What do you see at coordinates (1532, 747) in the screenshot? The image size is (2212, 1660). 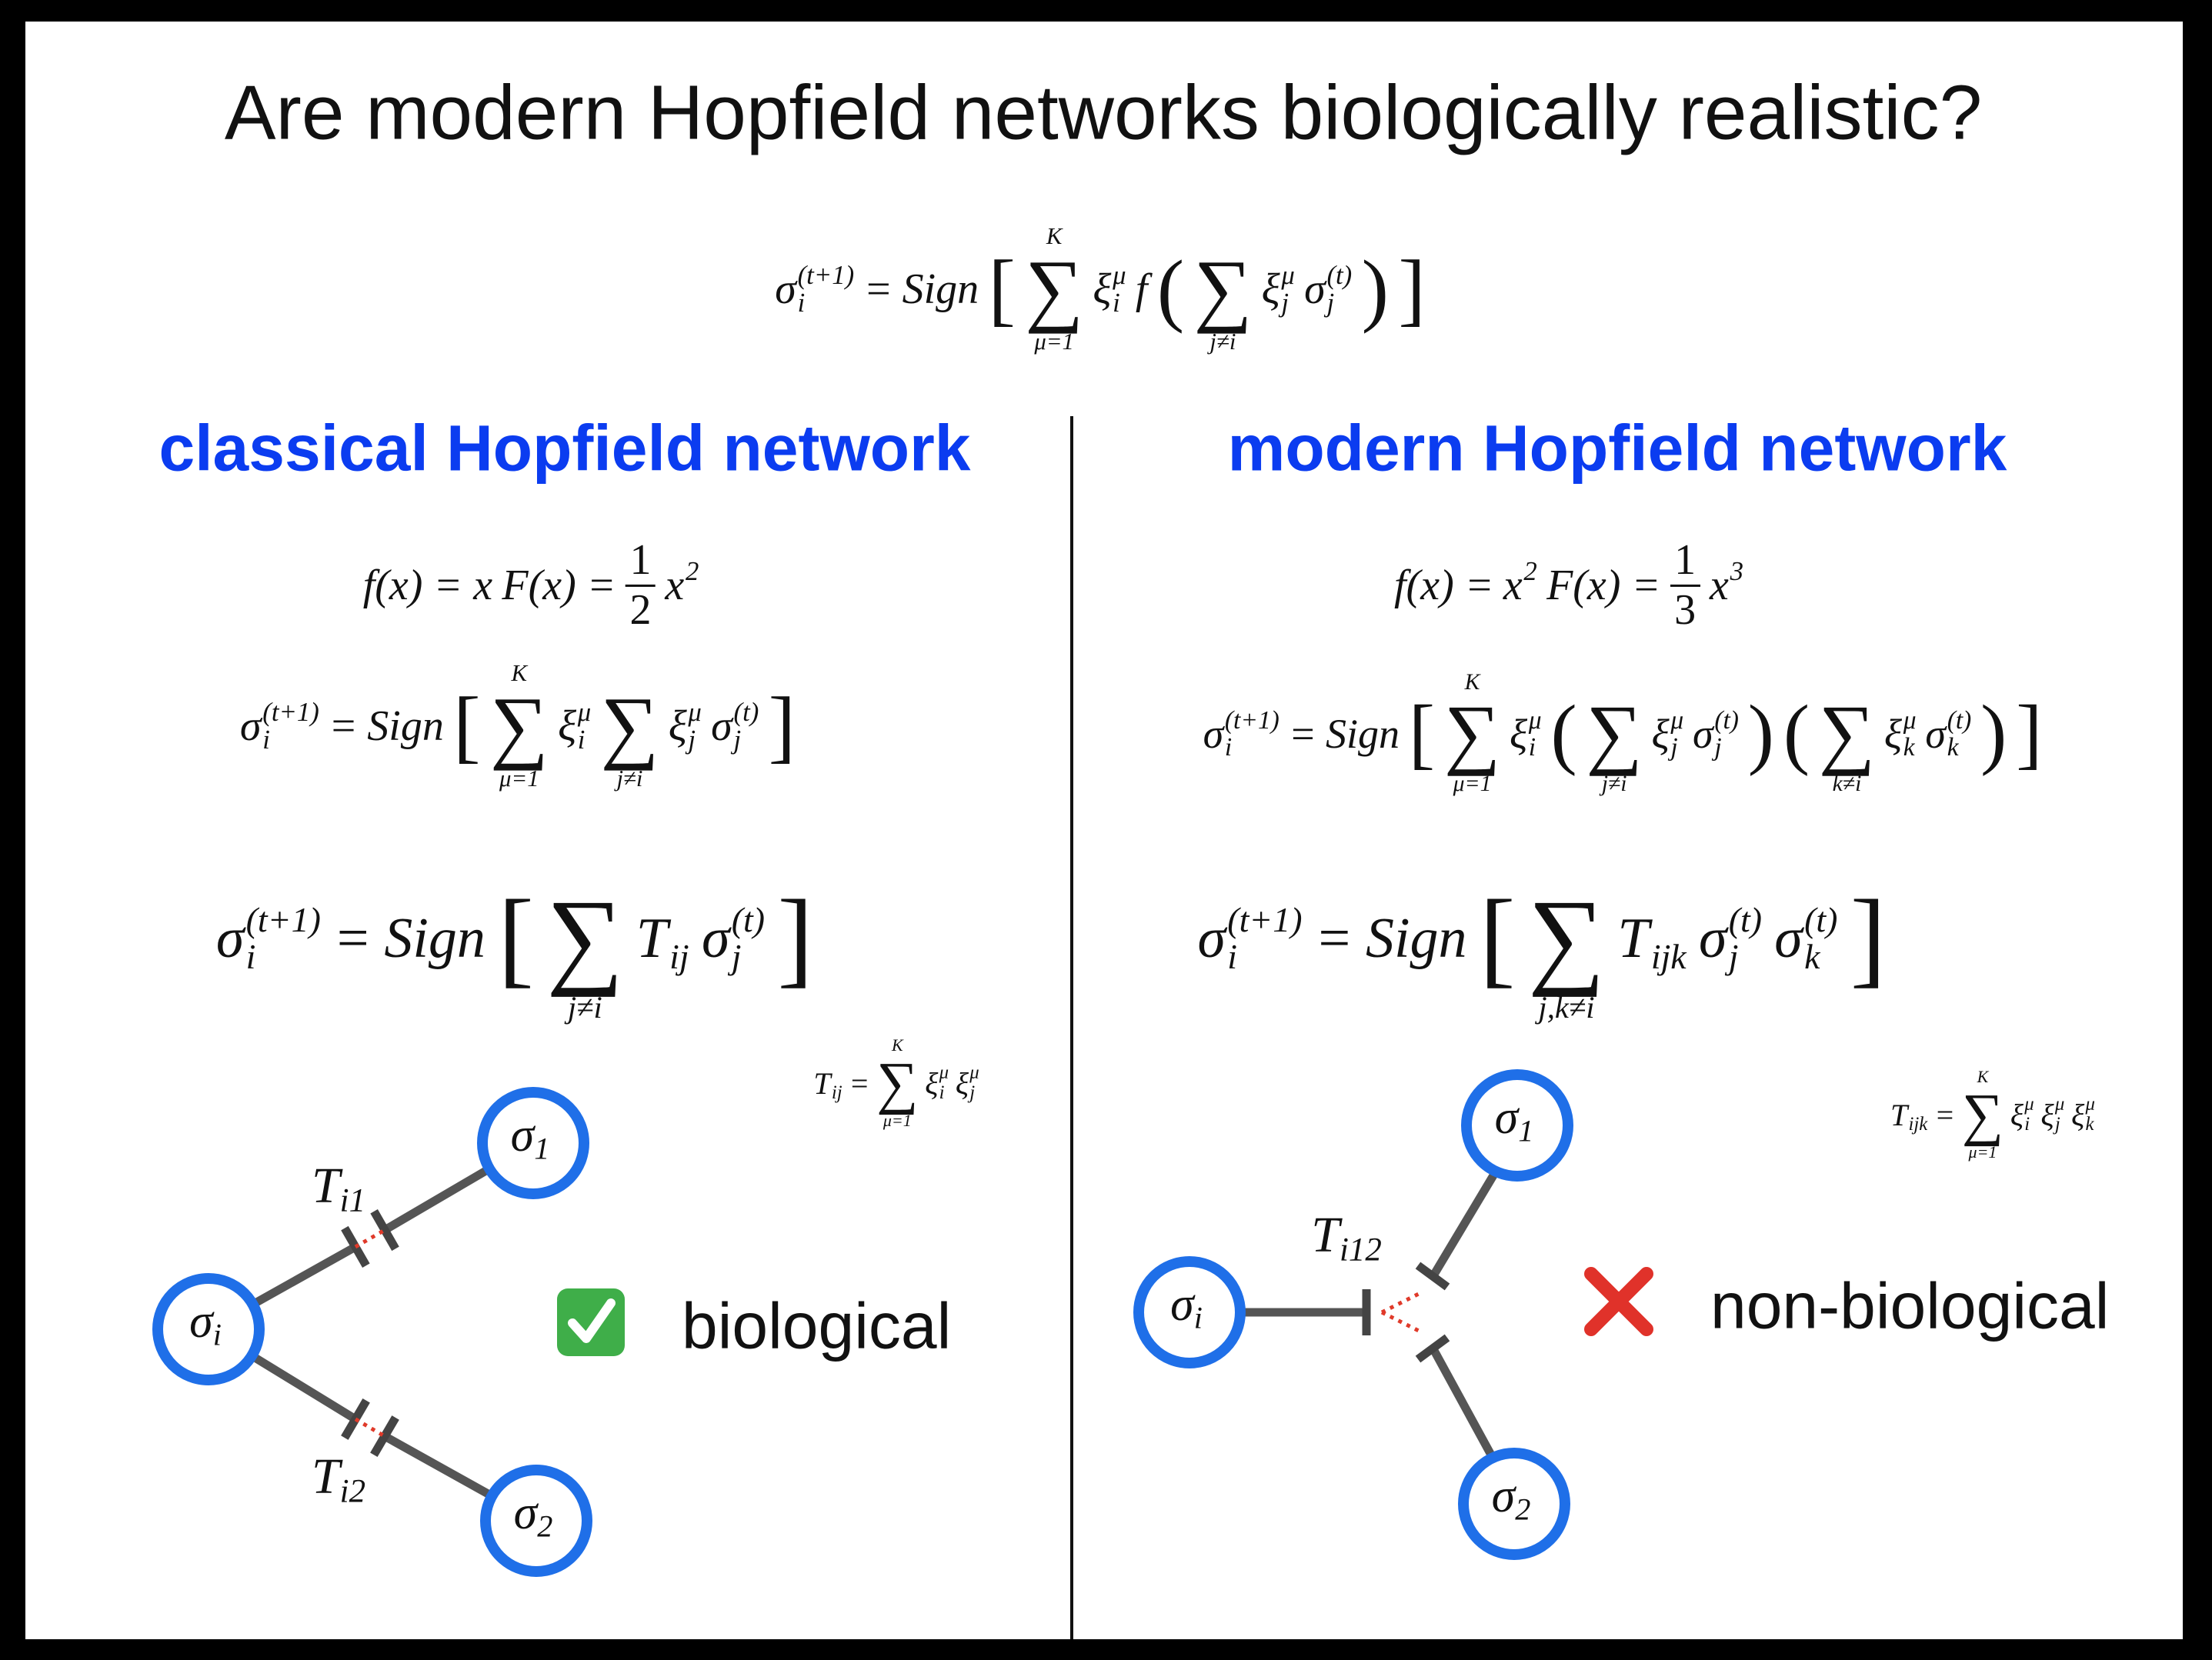 I see `subscript: i` at bounding box center [1532, 747].